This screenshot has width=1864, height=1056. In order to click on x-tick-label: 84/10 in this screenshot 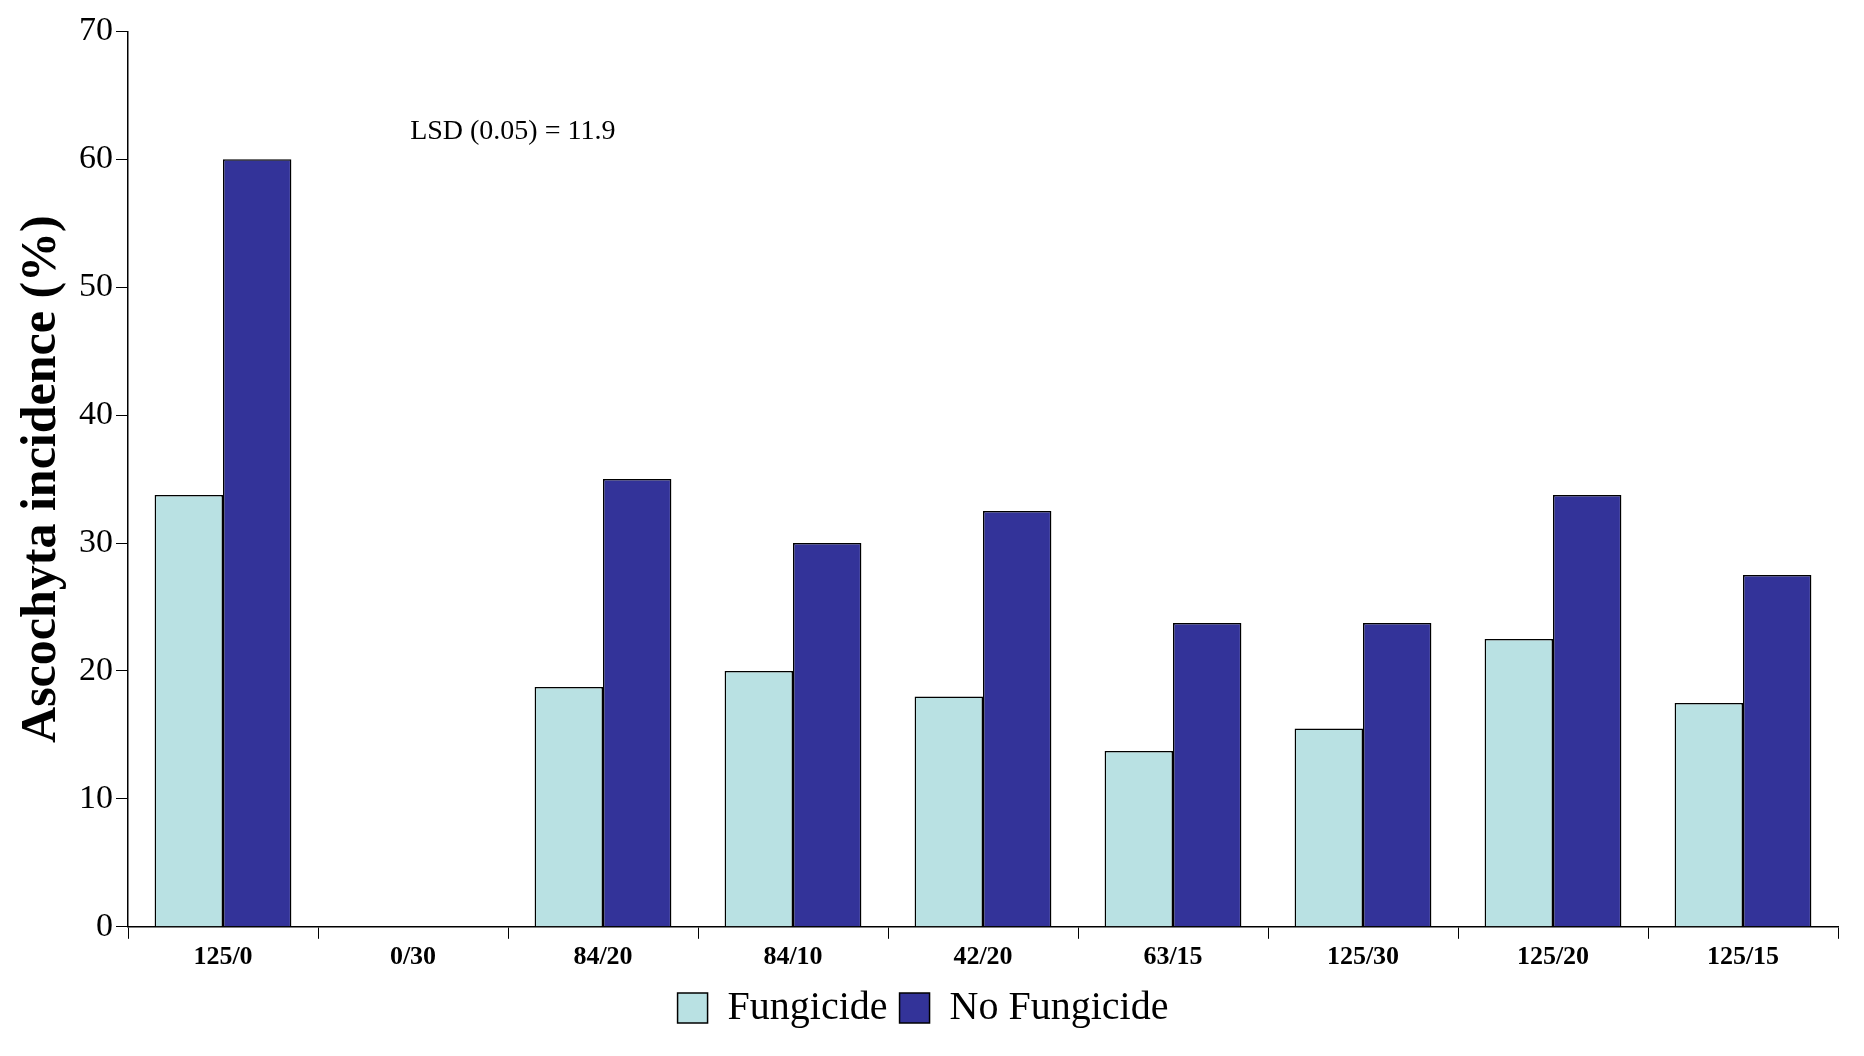, I will do `click(793, 956)`.